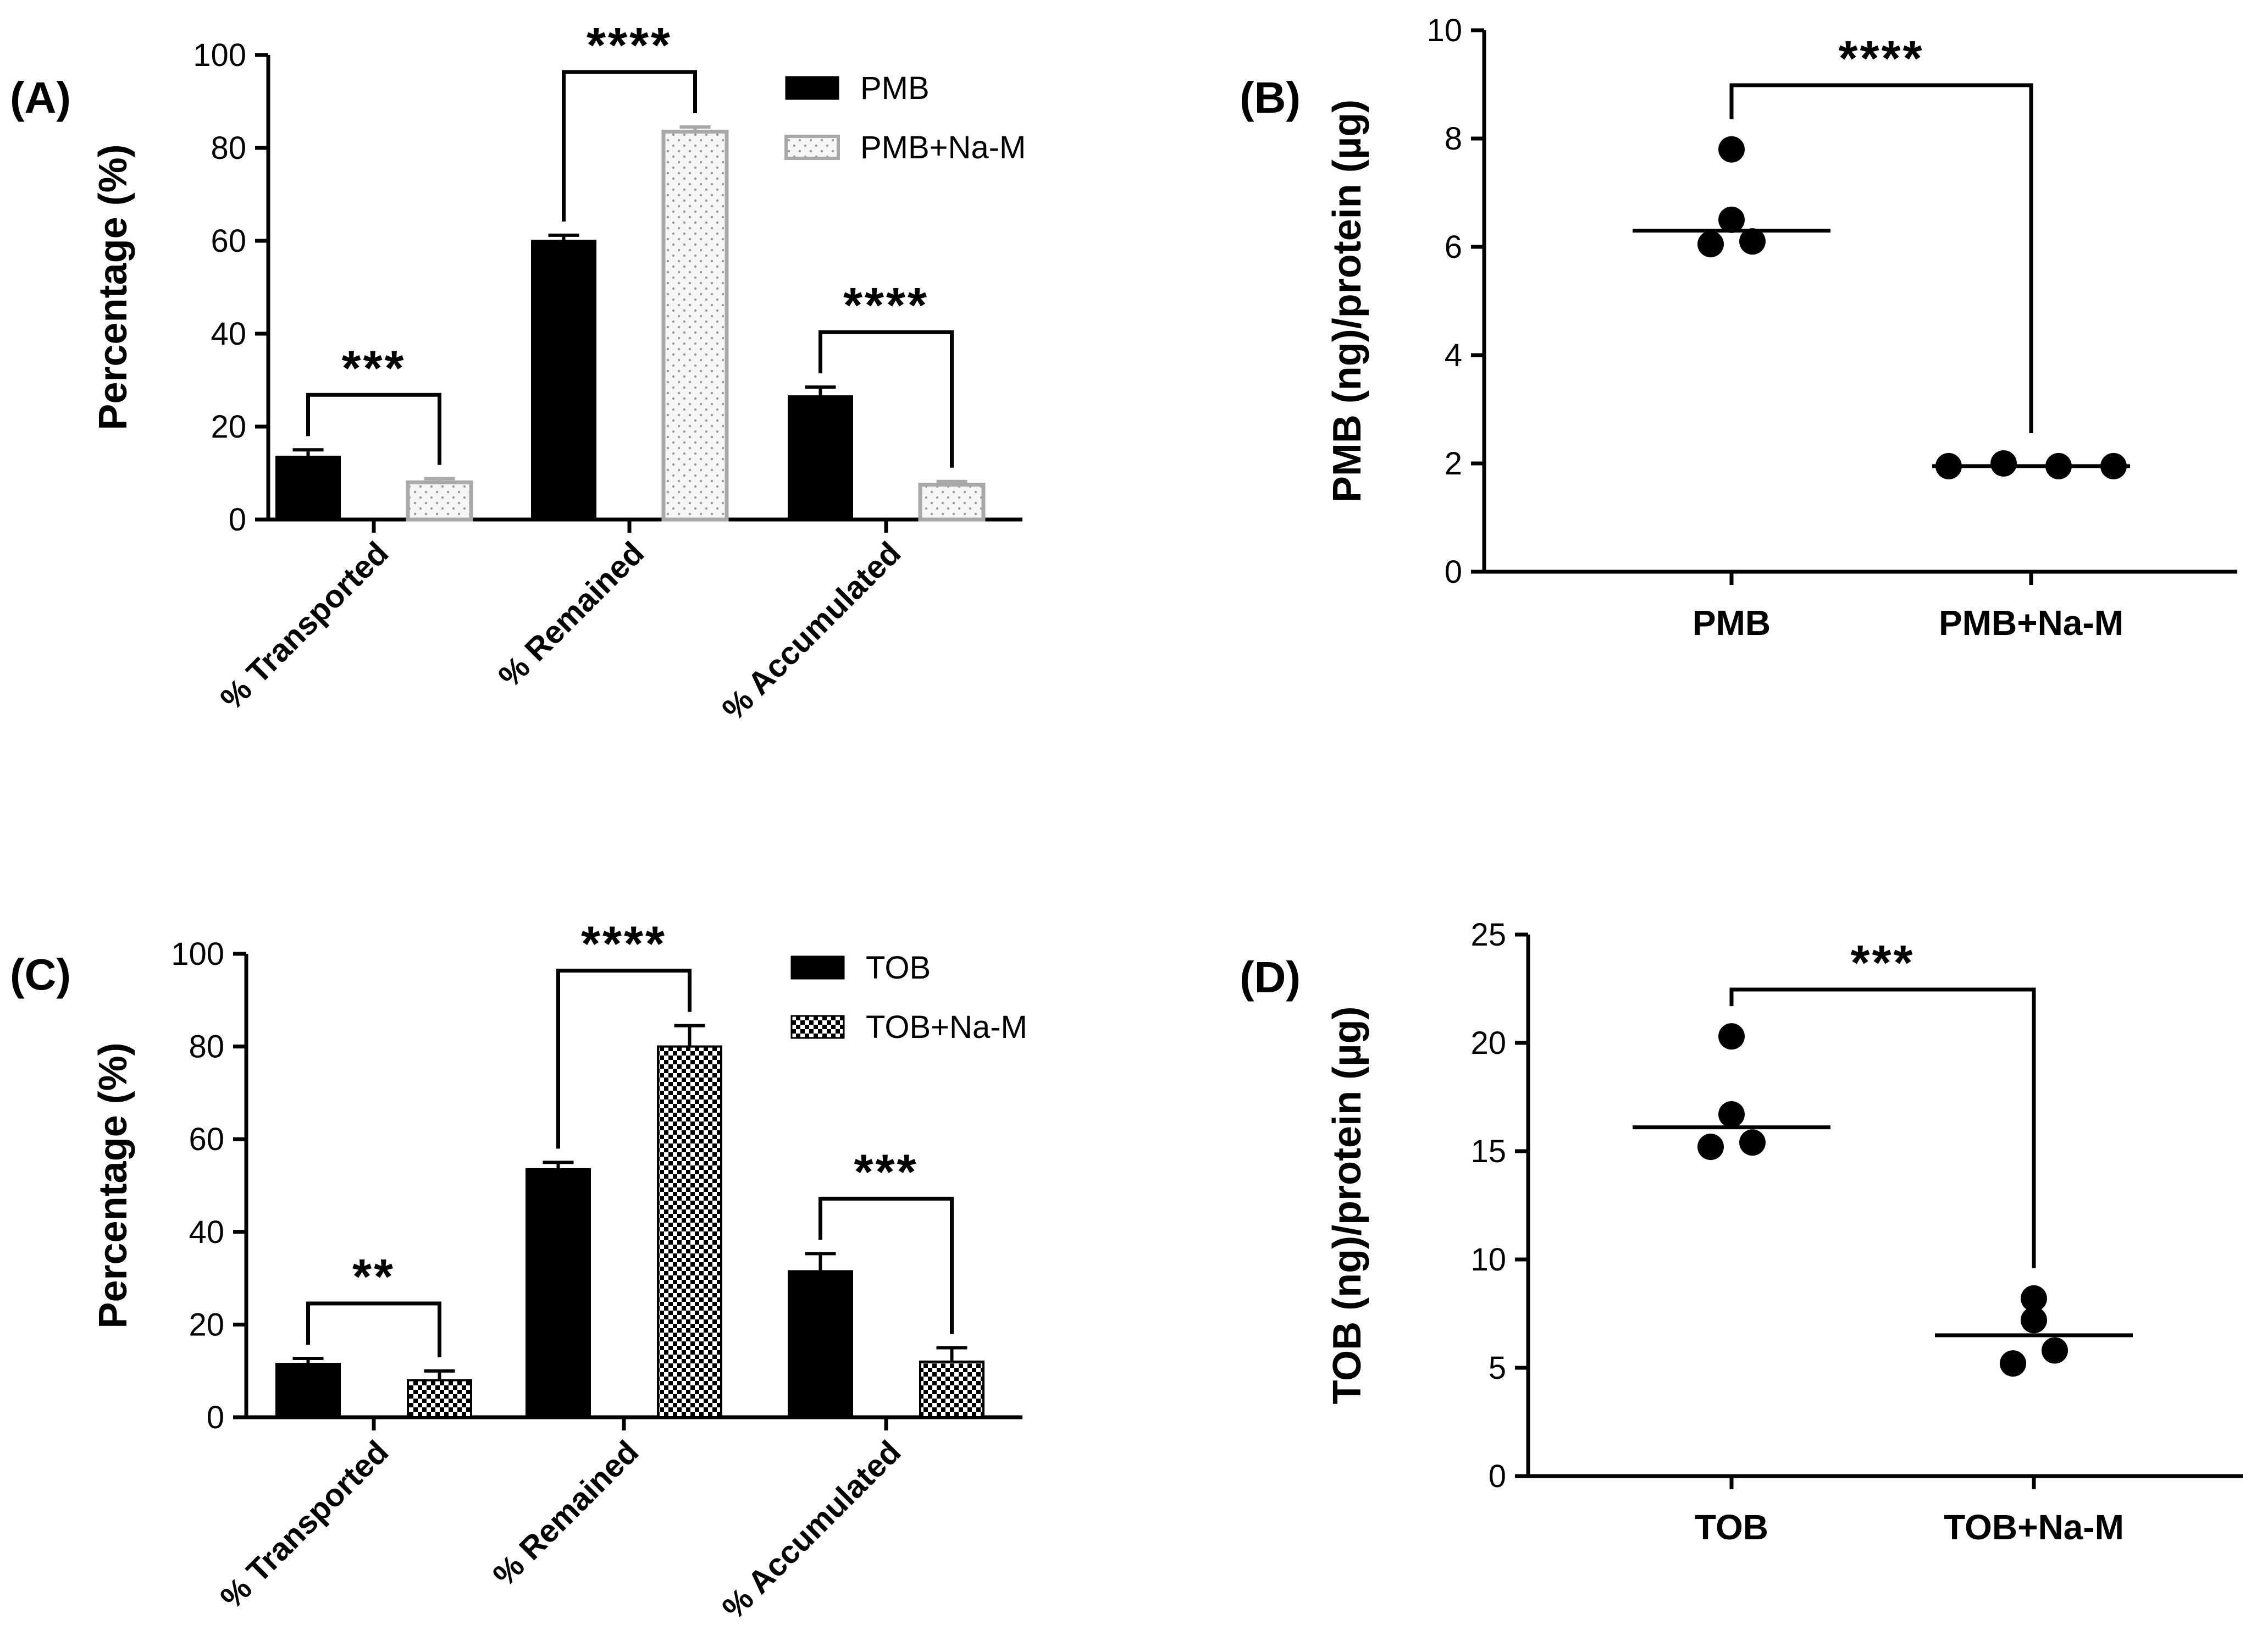 The image size is (2251, 1652). I want to click on panel-label: (C), so click(41, 974).